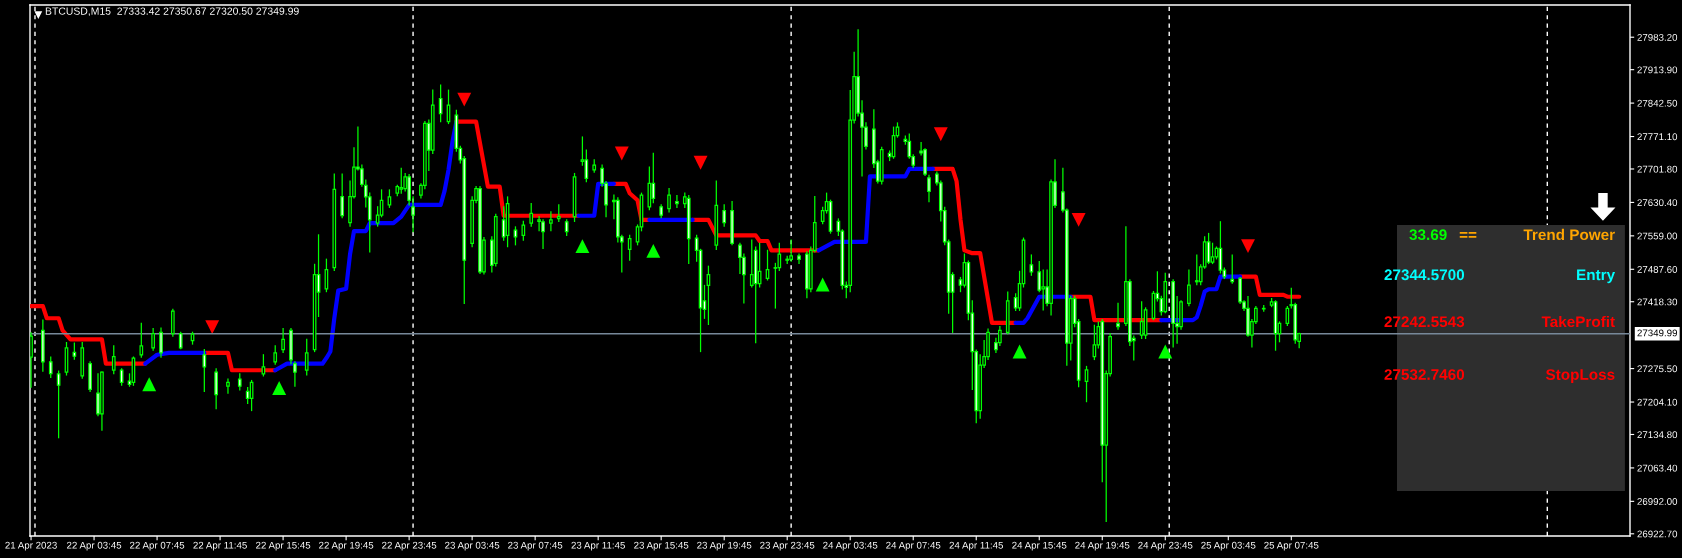 This screenshot has height=558, width=1682. I want to click on y-tick-label: 27063.40, so click(1657, 468).